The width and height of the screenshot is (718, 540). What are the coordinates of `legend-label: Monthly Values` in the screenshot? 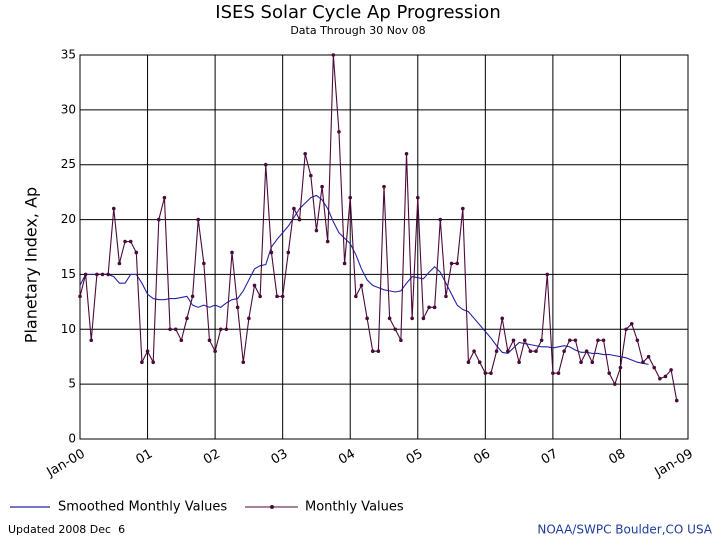 It's located at (354, 507).